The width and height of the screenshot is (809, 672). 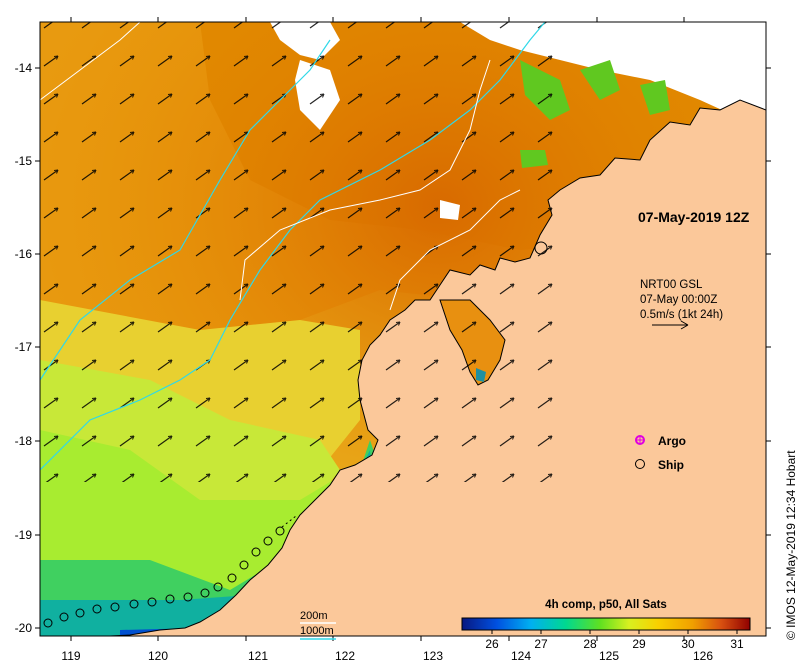 I want to click on scale-arrow-icon, so click(x=670, y=325).